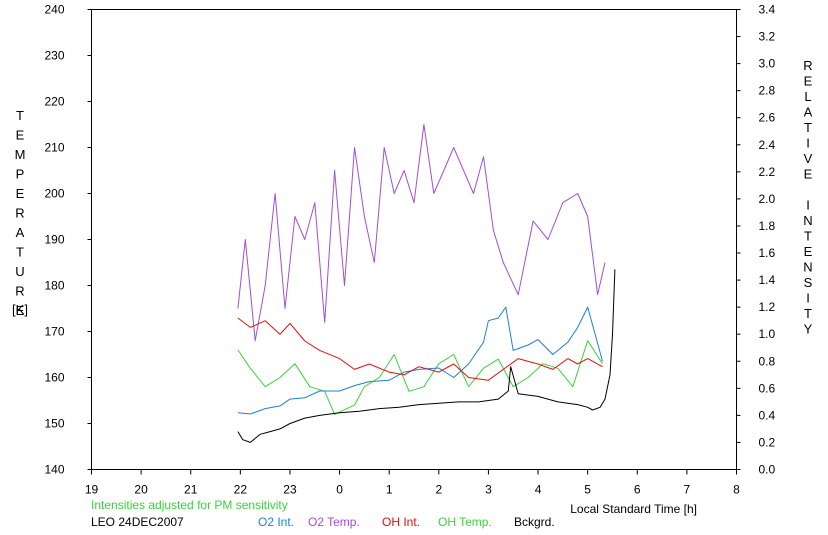 This screenshot has width=828, height=535. What do you see at coordinates (767, 145) in the screenshot?
I see `right-tick-label: 2.4` at bounding box center [767, 145].